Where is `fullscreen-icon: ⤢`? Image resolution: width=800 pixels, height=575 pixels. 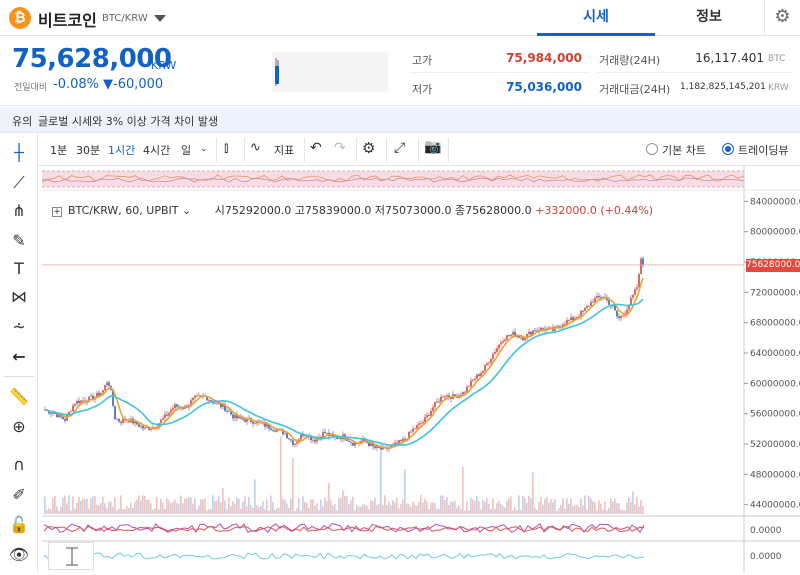 fullscreen-icon: ⤢ is located at coordinates (400, 148).